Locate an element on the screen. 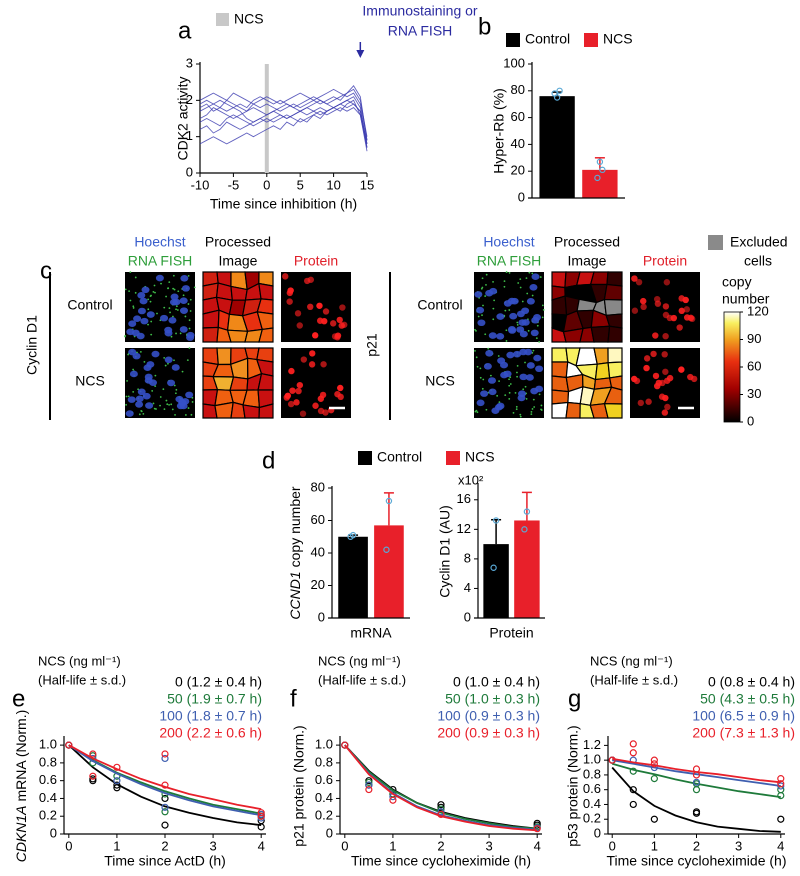  x-tick-label: 5 is located at coordinates (300, 184).